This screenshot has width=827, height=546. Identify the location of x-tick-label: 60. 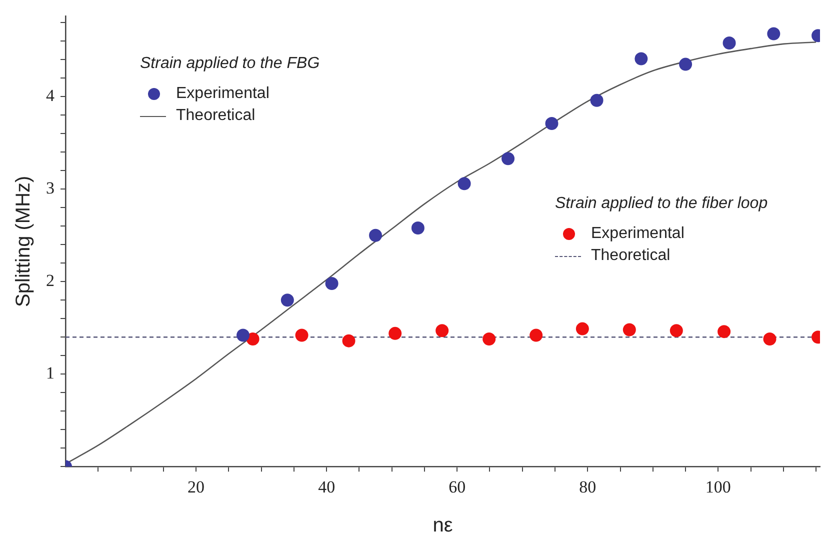
(457, 486).